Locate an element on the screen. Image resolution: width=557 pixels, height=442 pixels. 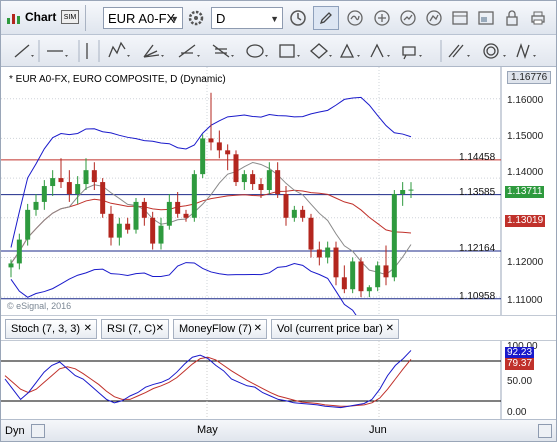
axis-label: 1.11000 is located at coordinates (525, 300).